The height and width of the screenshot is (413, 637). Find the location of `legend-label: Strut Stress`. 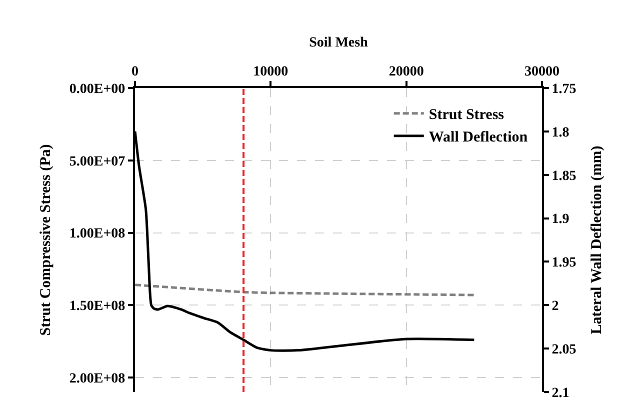

legend-label: Strut Stress is located at coordinates (466, 115).